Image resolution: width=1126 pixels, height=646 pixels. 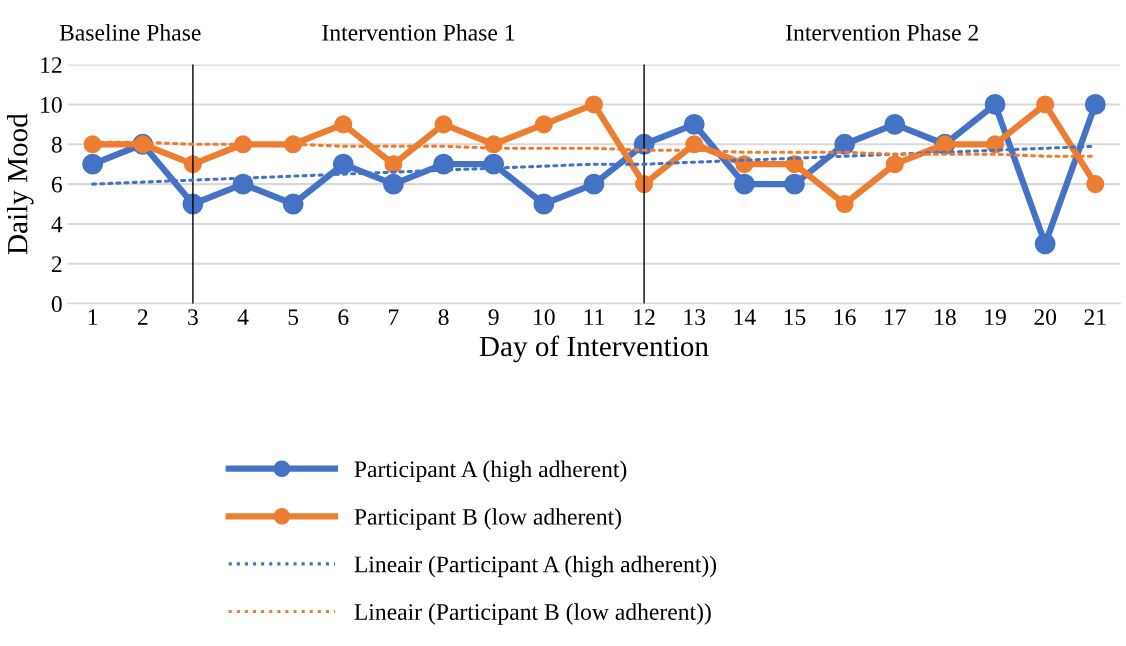 I want to click on y-tick-label: 10, so click(x=51, y=104).